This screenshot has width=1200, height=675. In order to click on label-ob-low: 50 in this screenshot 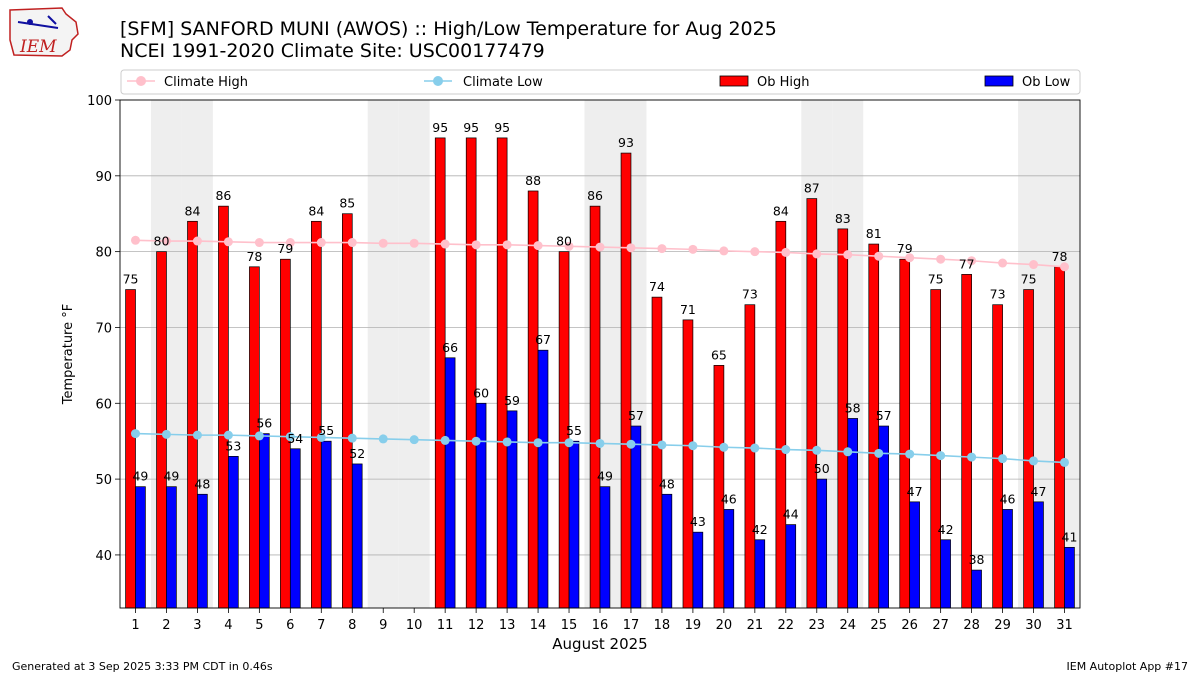, I will do `click(822, 468)`.